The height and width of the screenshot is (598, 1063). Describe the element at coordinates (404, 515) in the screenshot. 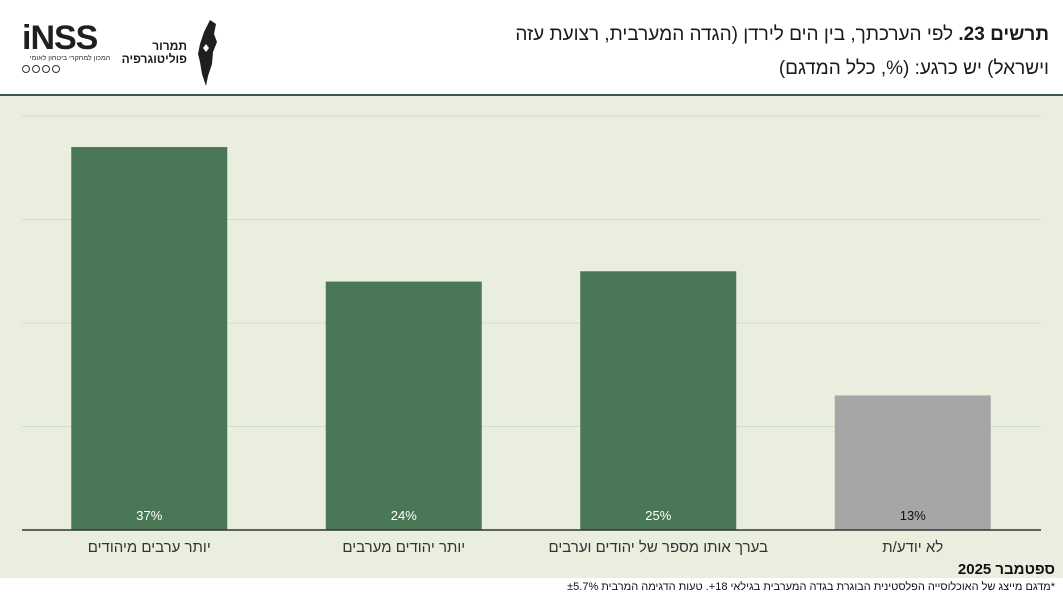

I see `data-label: 24%` at that location.